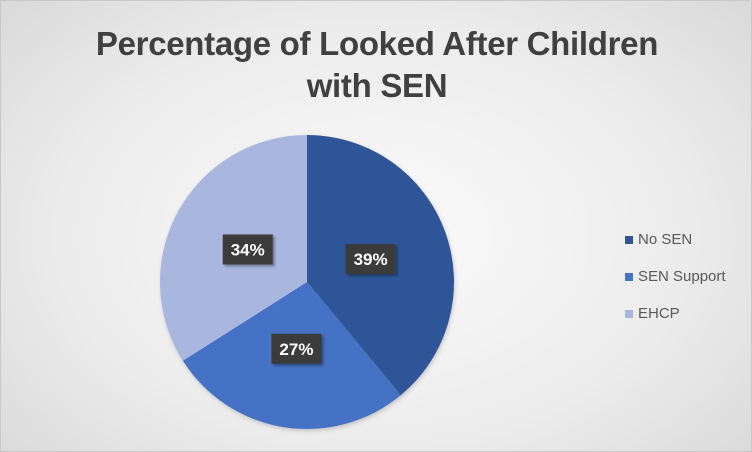 This screenshot has height=452, width=752. I want to click on legend-label: SEN Support, so click(682, 276).